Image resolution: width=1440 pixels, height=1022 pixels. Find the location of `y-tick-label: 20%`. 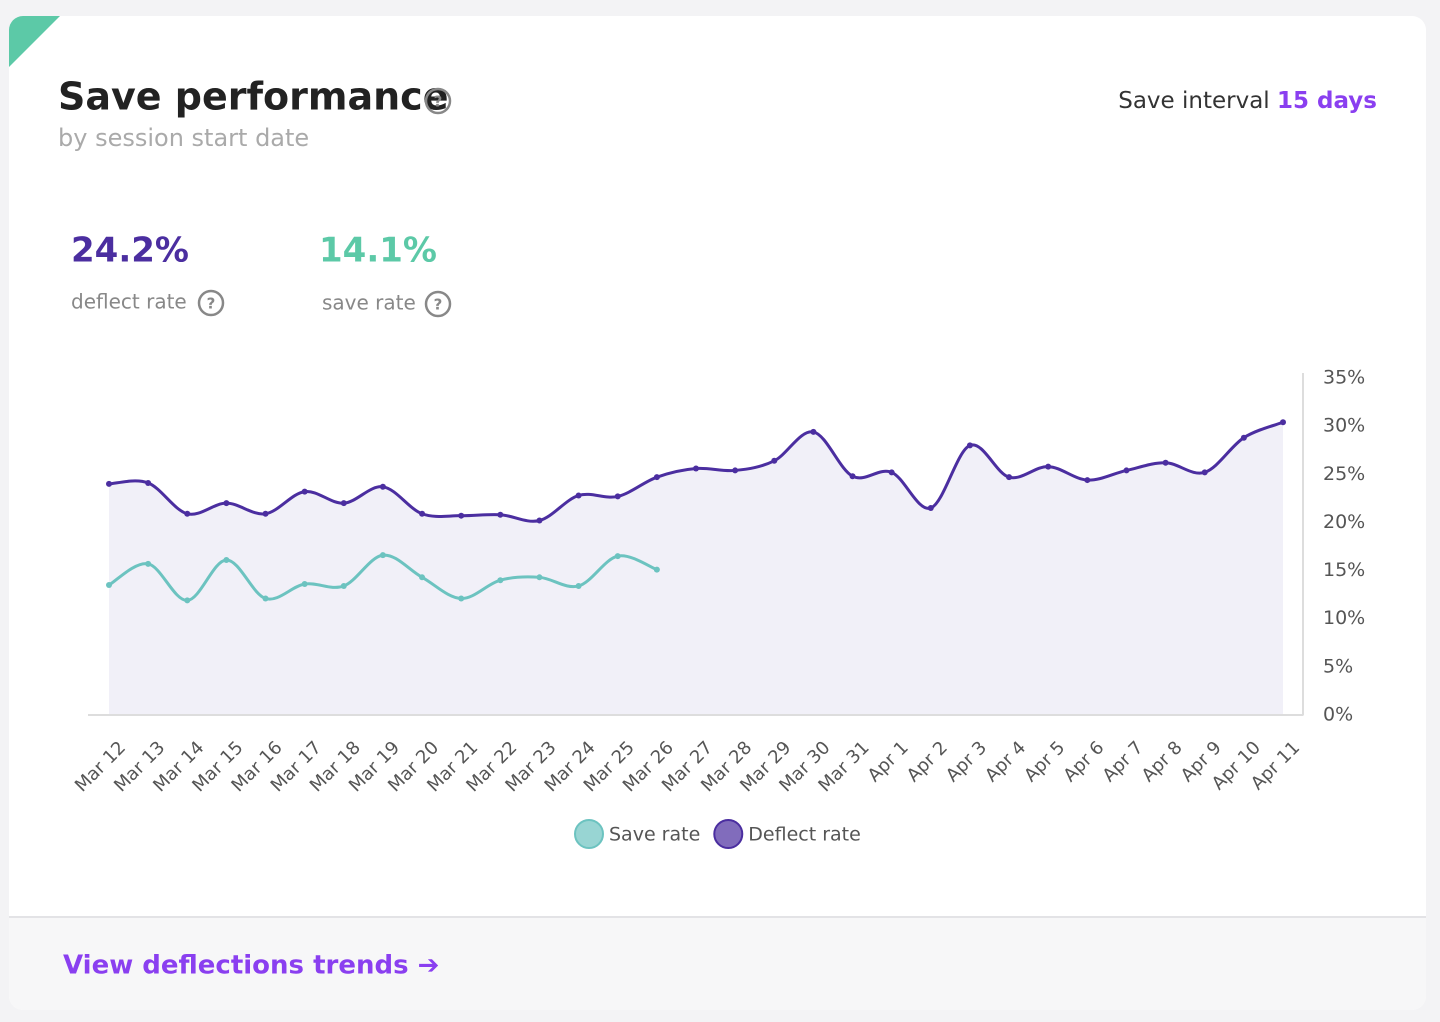

y-tick-label: 20% is located at coordinates (1344, 522).